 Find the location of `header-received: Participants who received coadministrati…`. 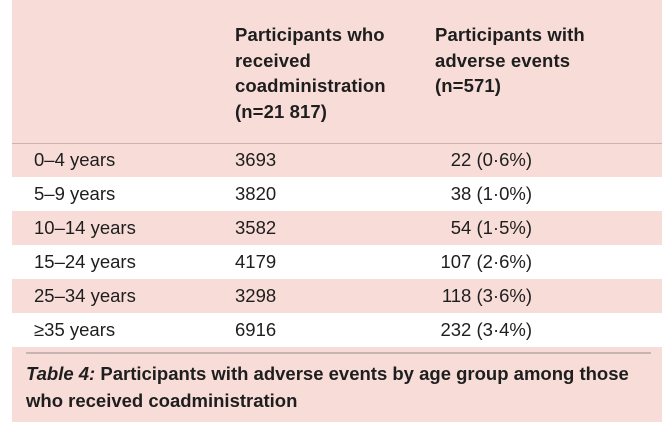

header-received: Participants who received coadministrati… is located at coordinates (310, 73).